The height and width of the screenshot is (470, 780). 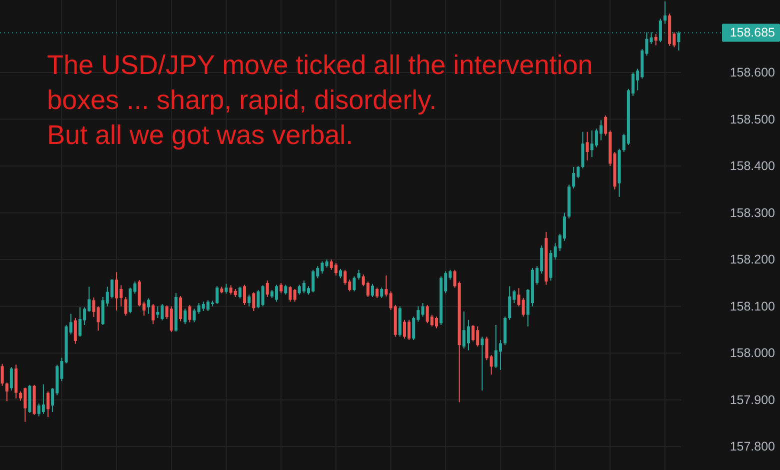 I want to click on ref-line-label: 158.685, so click(x=753, y=33).